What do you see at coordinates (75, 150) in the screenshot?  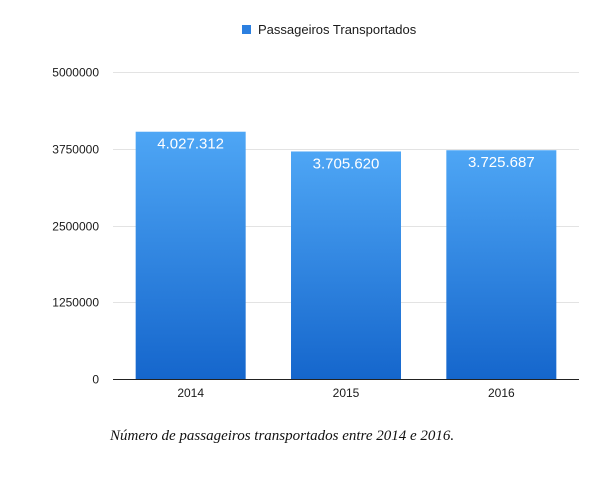 I see `y-tick-label: 3750000` at bounding box center [75, 150].